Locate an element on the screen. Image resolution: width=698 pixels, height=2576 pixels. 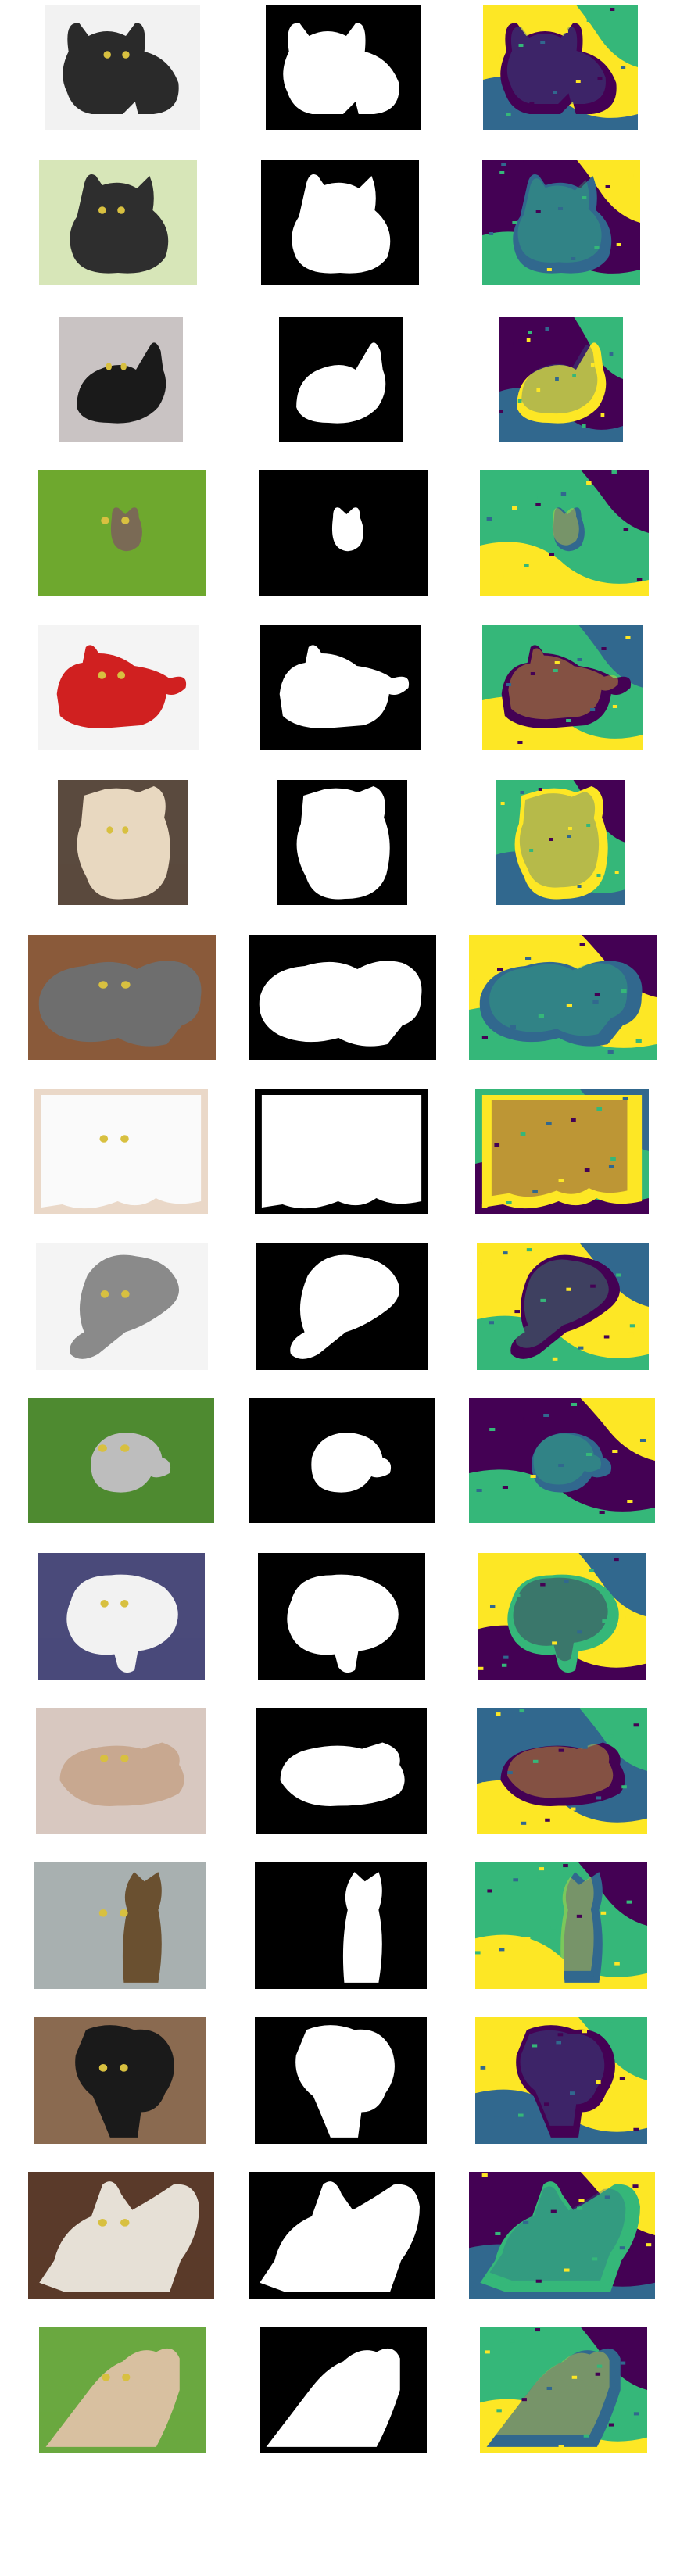
segmentation-kitten-in-grass is located at coordinates (564, 533).